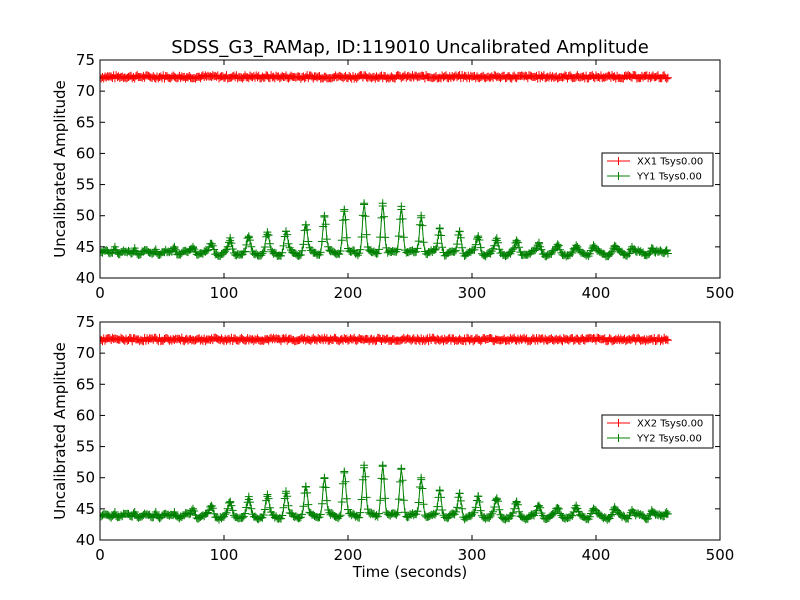  Describe the element at coordinates (386, 339) in the screenshot. I see `series-markers-XX2` at that location.